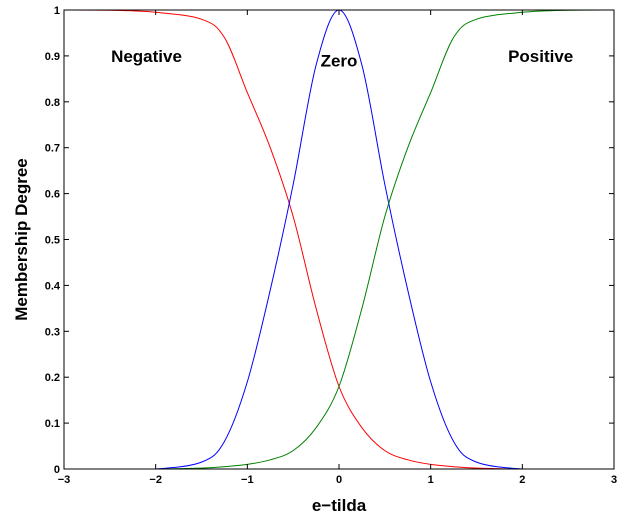 The image size is (625, 517). I want to click on x-tick-label: −1, so click(247, 480).